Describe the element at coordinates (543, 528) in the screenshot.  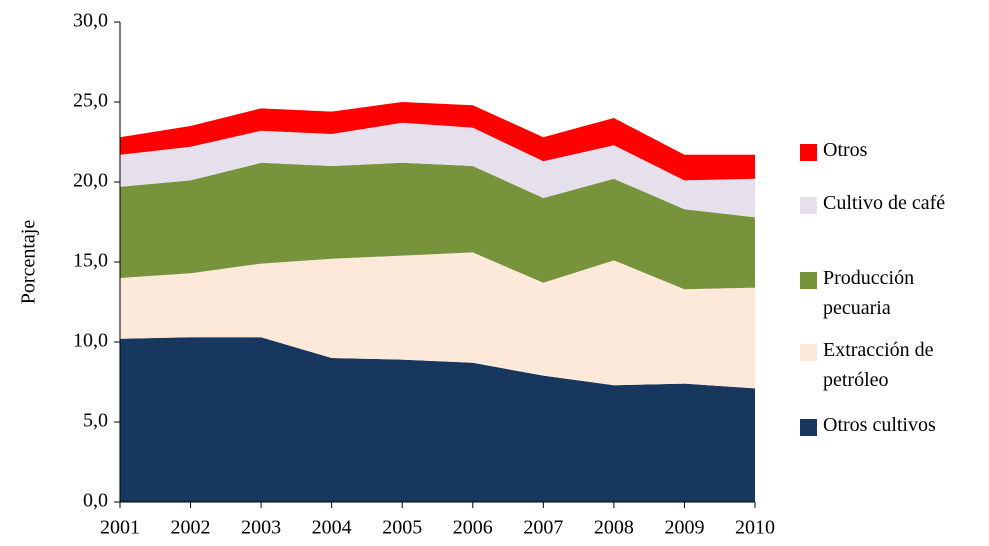
I see `x-tick-label: 2007` at that location.